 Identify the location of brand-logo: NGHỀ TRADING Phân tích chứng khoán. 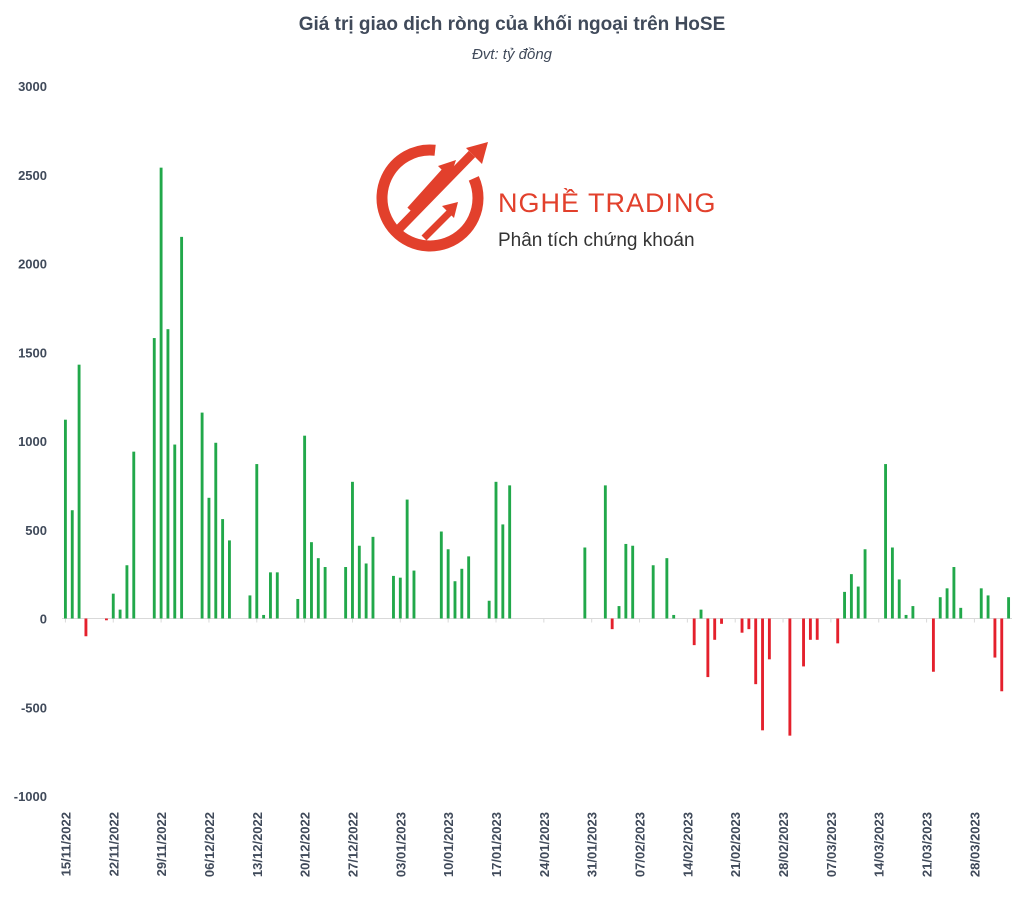
(556, 200).